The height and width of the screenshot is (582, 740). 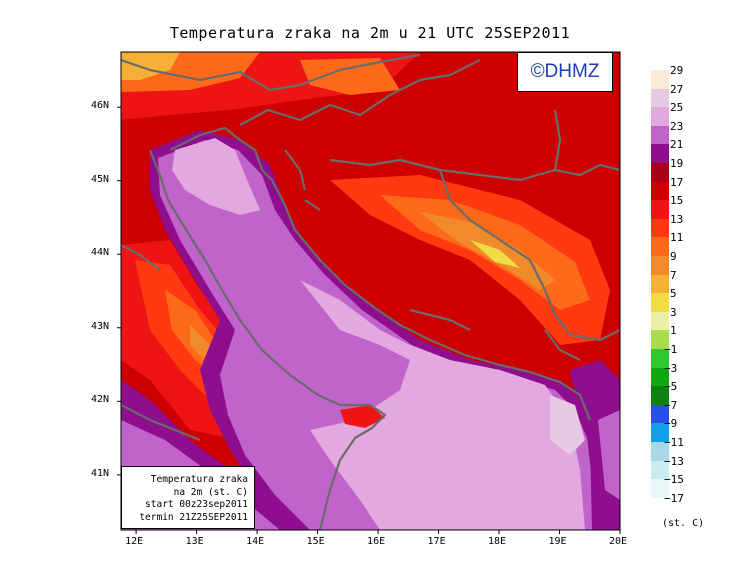 What do you see at coordinates (671, 349) in the screenshot?
I see `legend-label: −1` at bounding box center [671, 349].